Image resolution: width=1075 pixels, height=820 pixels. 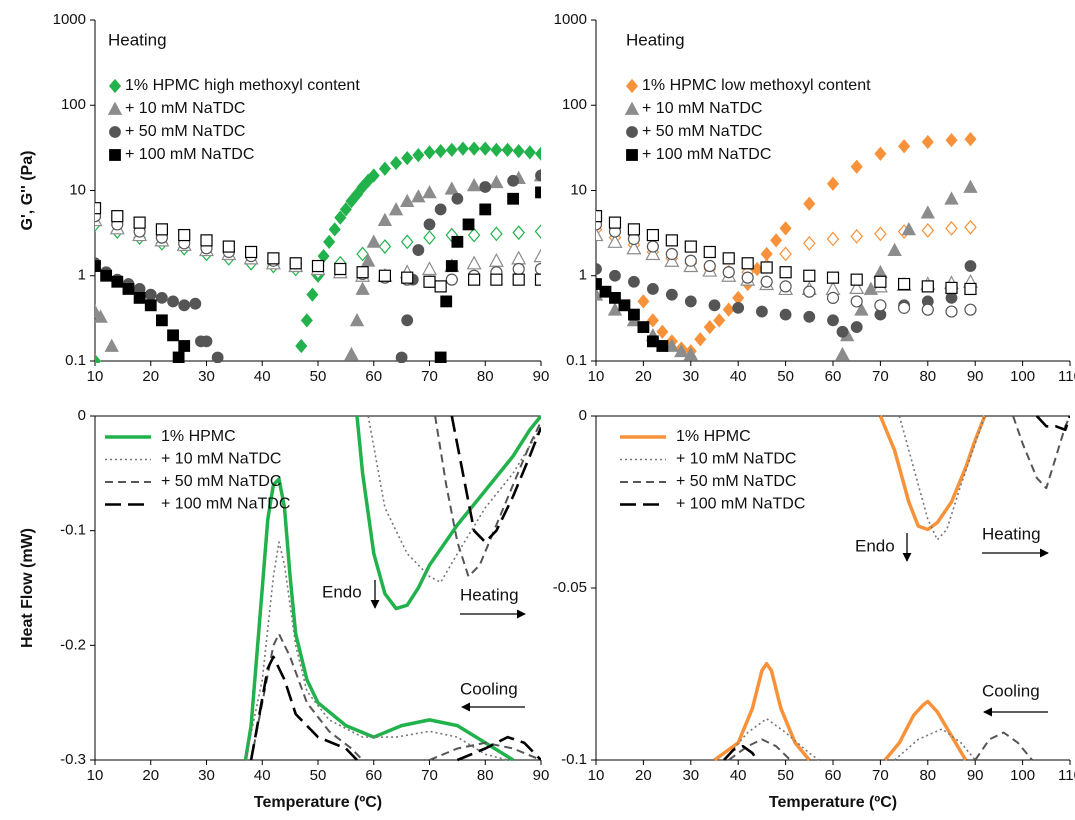 I want to click on legend-label: 1% HPMC low methoxyl content, so click(x=756, y=85).